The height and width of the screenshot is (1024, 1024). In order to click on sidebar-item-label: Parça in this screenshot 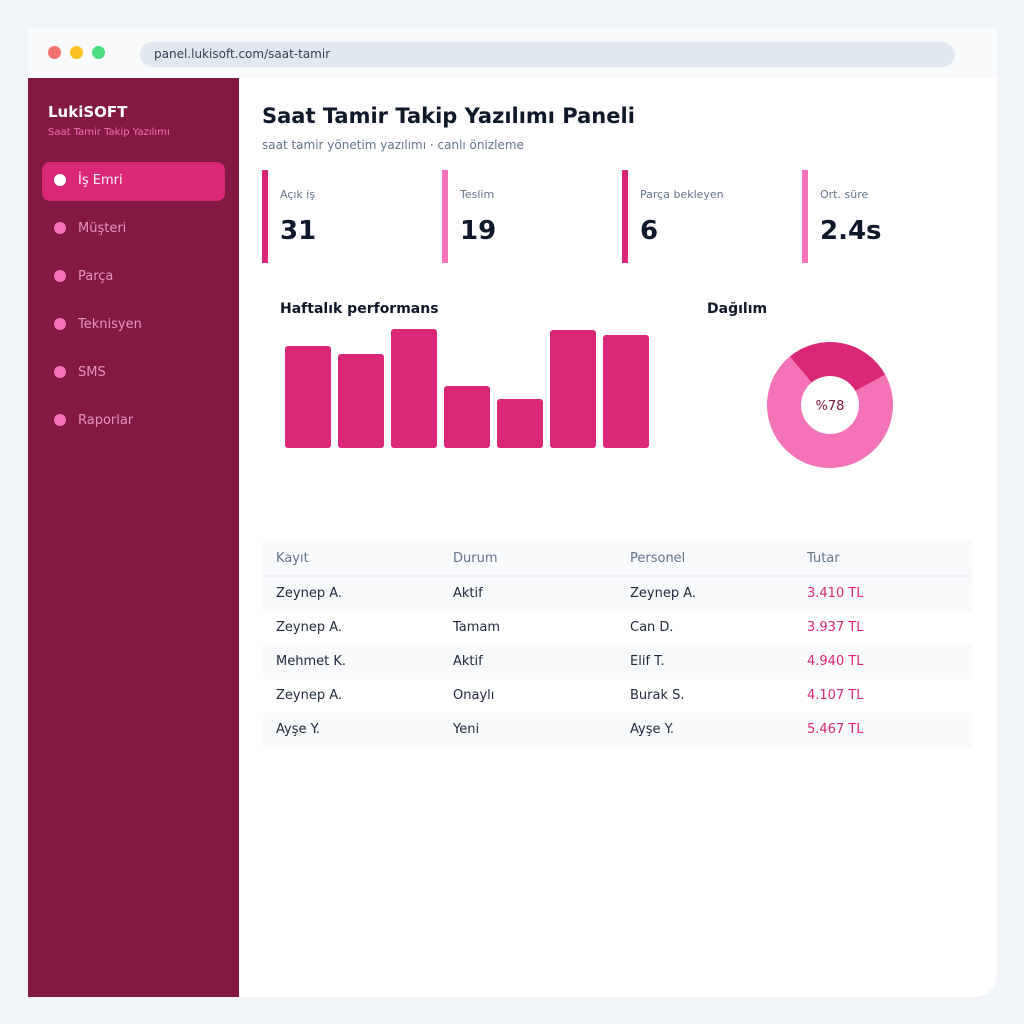, I will do `click(96, 276)`.